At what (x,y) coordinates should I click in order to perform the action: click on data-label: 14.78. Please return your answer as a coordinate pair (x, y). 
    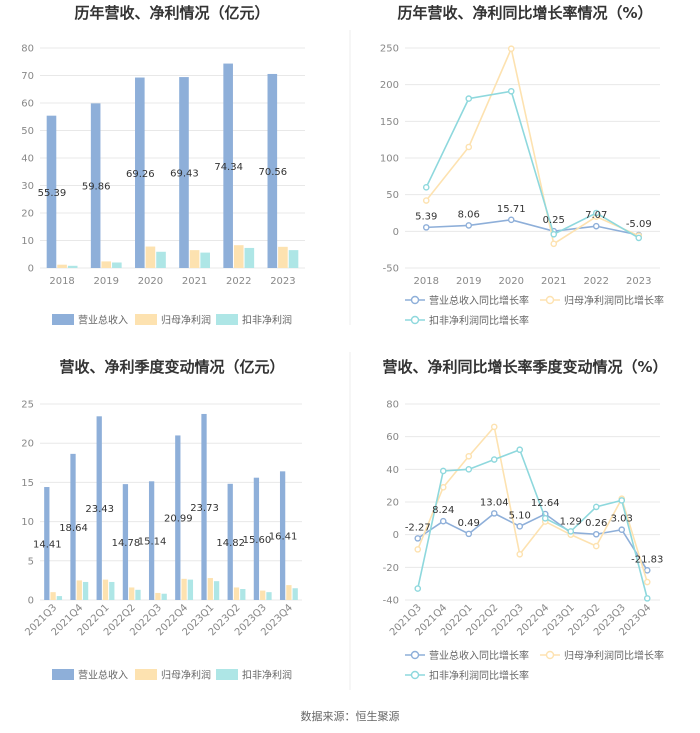
    Looking at the image, I should click on (126, 543).